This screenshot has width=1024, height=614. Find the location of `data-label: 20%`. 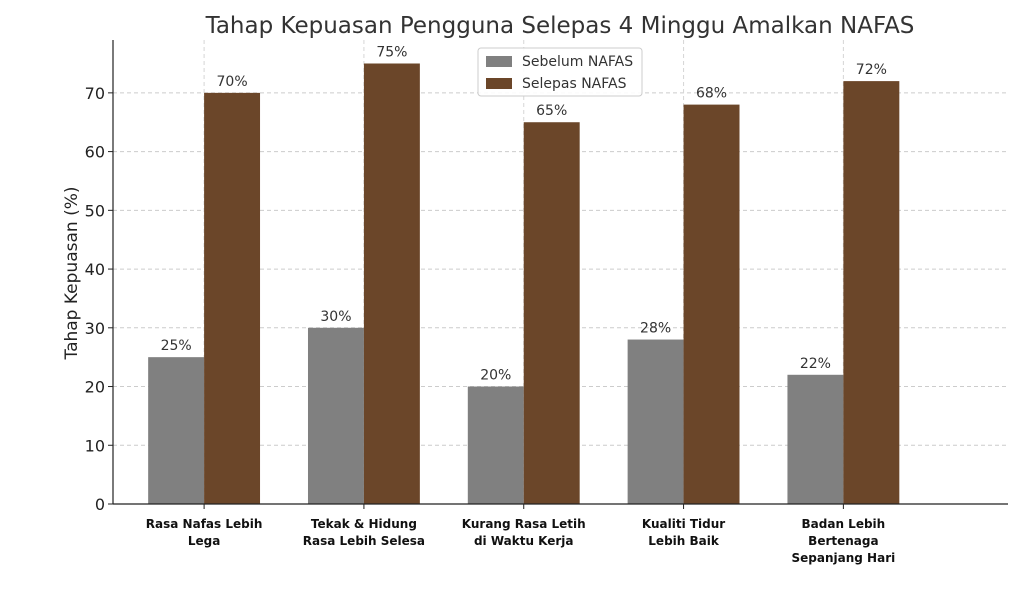

data-label: 20% is located at coordinates (495, 376).